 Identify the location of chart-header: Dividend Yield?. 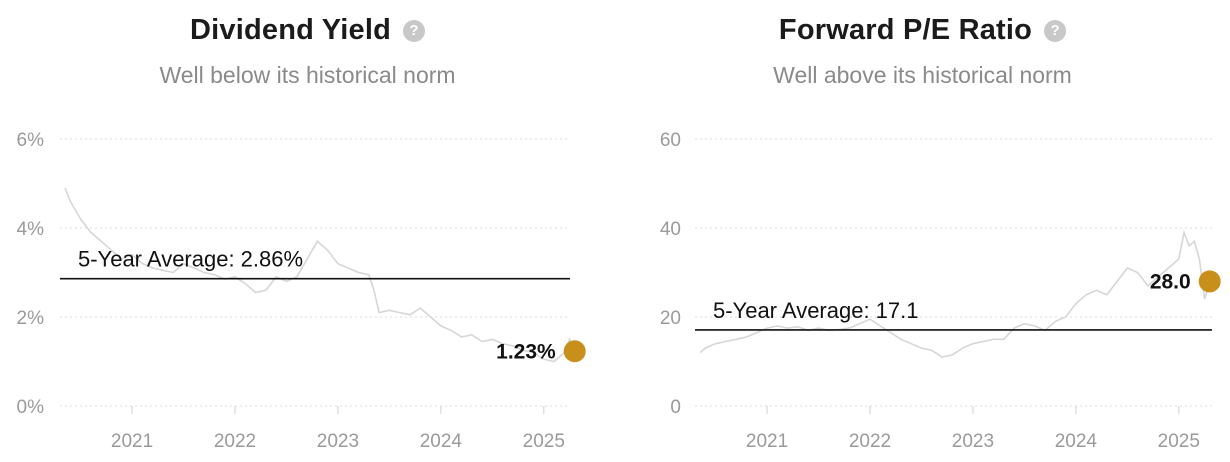
(307, 30).